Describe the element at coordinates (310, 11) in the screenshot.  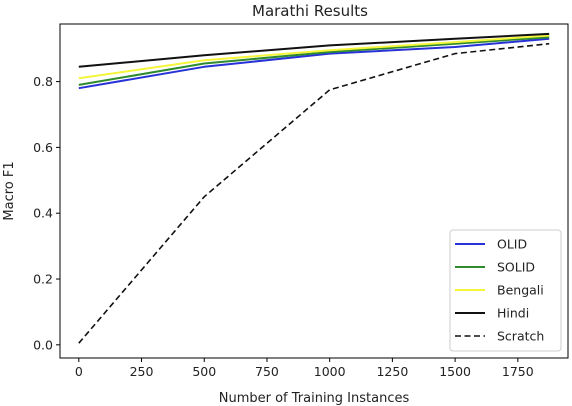
I see `chart-title: Marathi Results` at that location.